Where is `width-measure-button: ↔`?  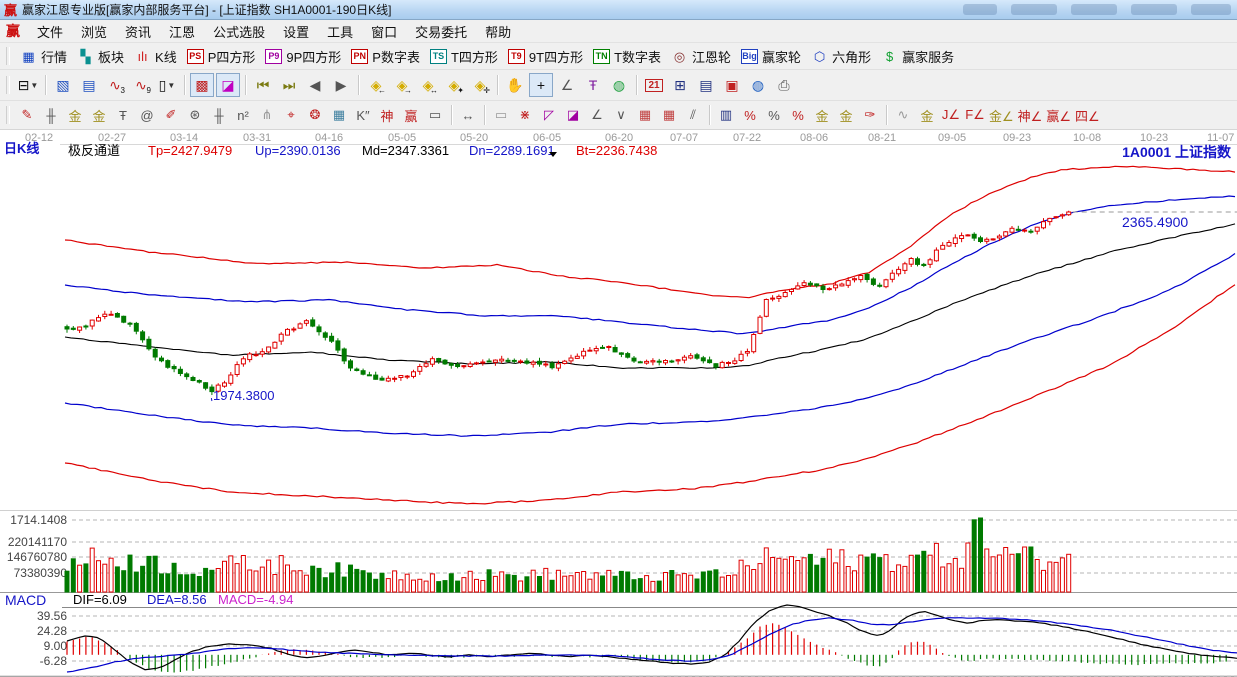
width-measure-button: ↔ is located at coordinates (468, 115).